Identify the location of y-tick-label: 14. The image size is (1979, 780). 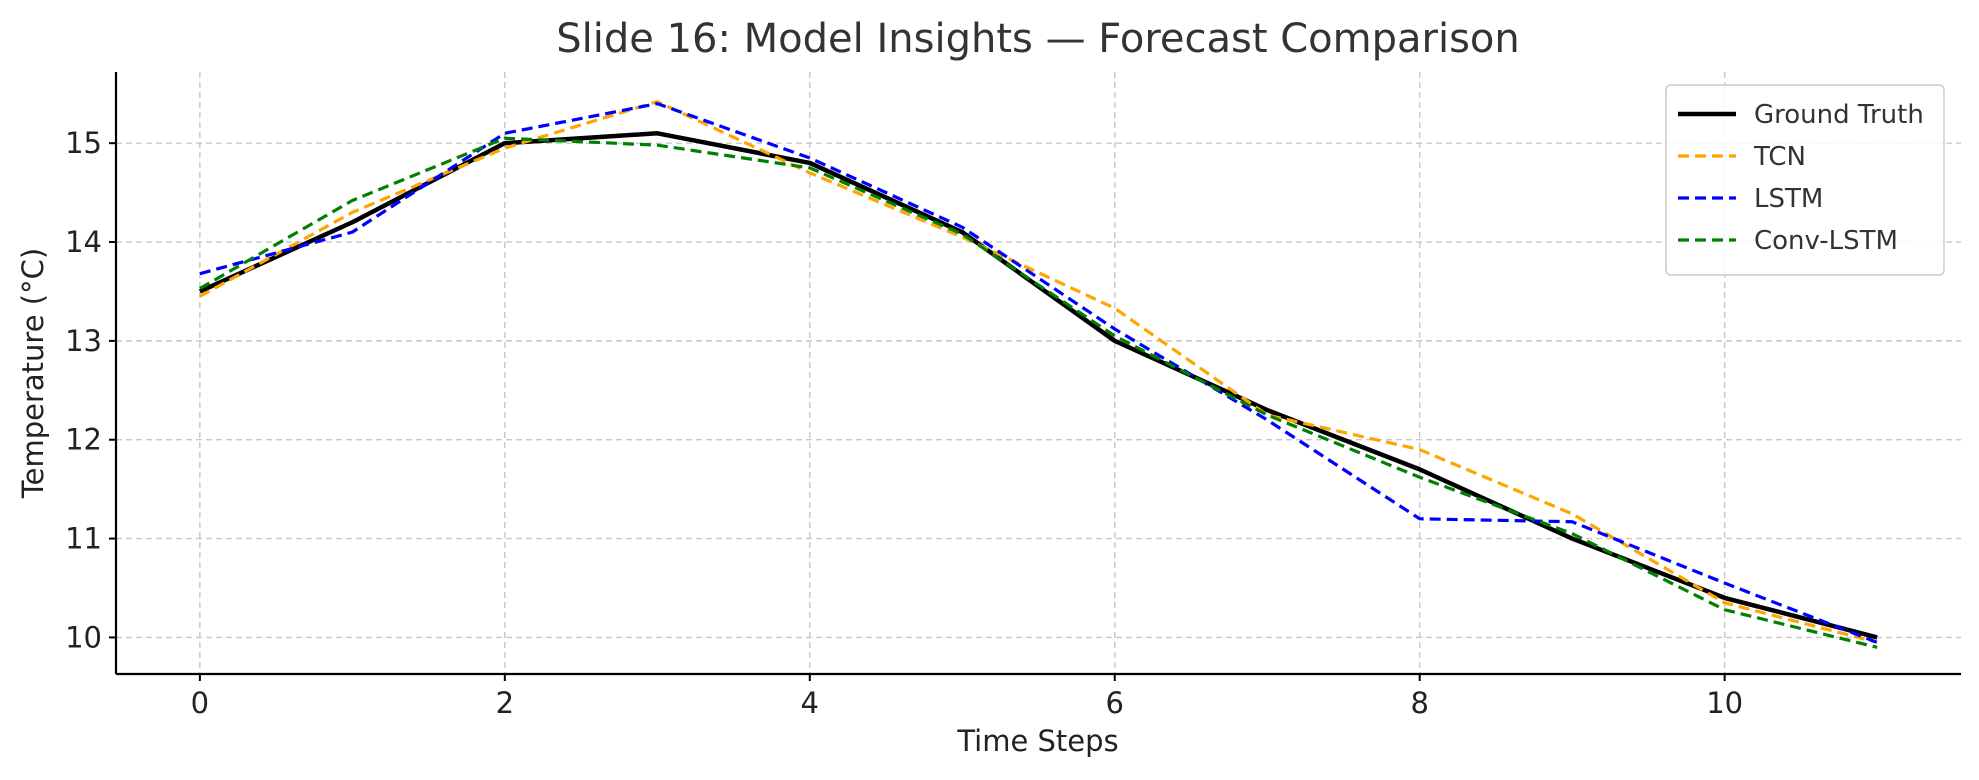
(83, 242).